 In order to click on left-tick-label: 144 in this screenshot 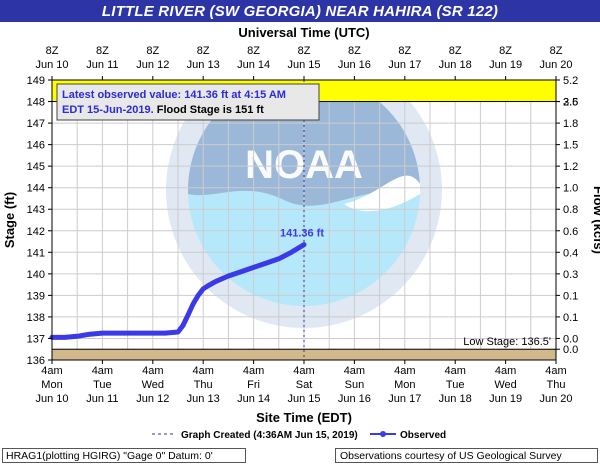, I will do `click(36, 189)`.